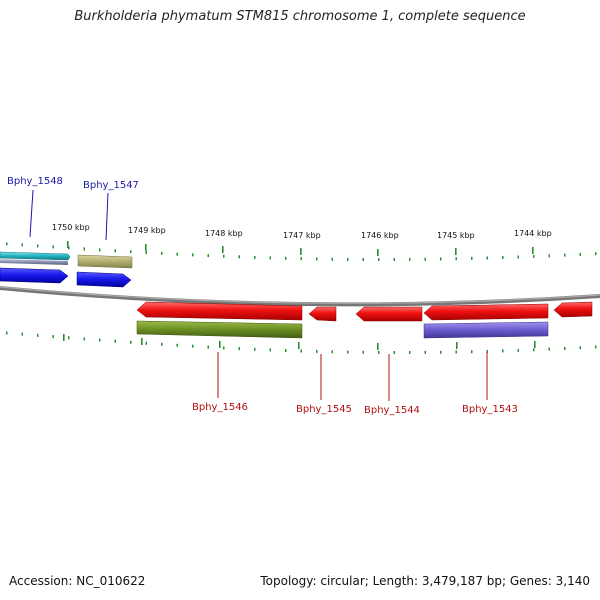  Describe the element at coordinates (71, 227) in the screenshot. I see `kbp-label-1750: 1750 kbp` at that location.